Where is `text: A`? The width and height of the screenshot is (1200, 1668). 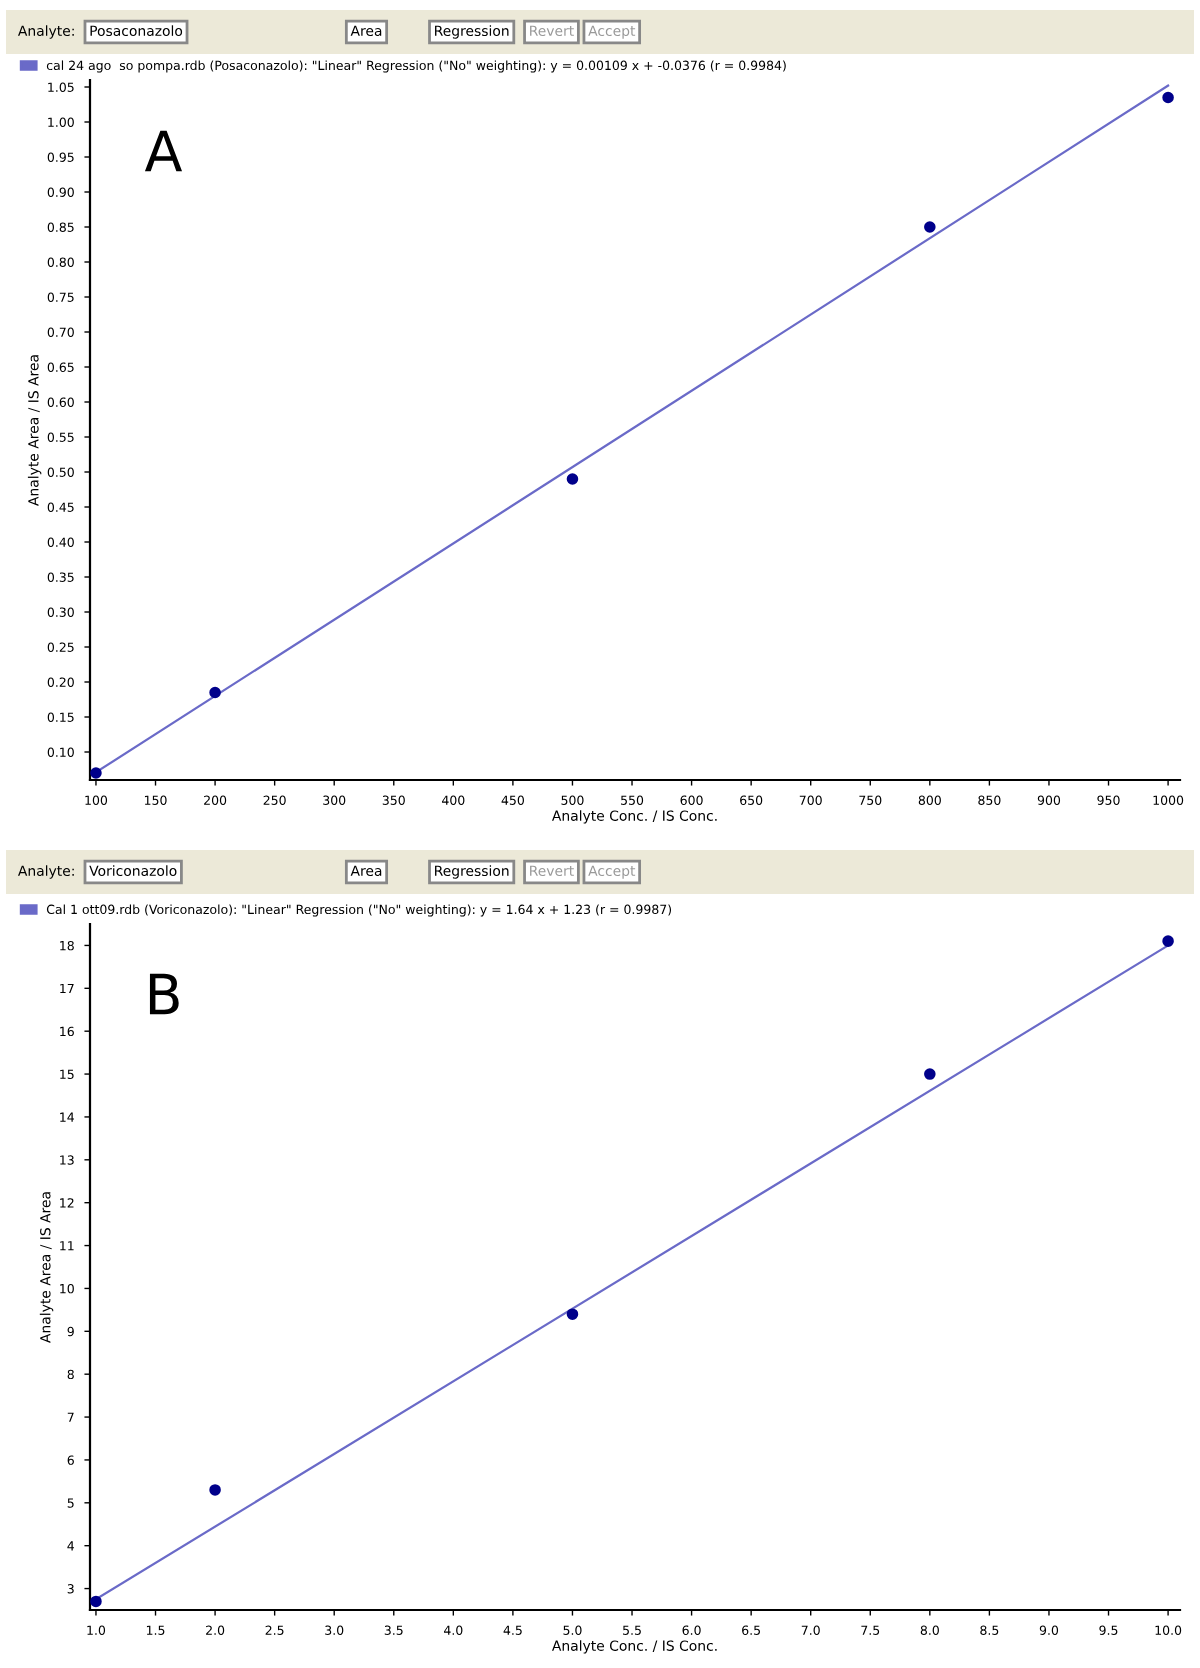
text: A is located at coordinates (163, 151).